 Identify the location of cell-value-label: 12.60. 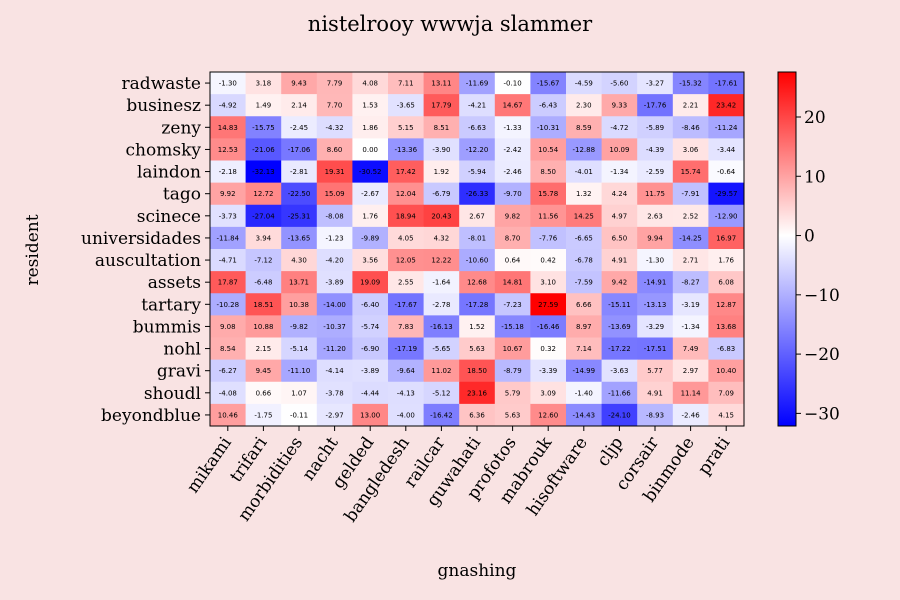
(548, 415).